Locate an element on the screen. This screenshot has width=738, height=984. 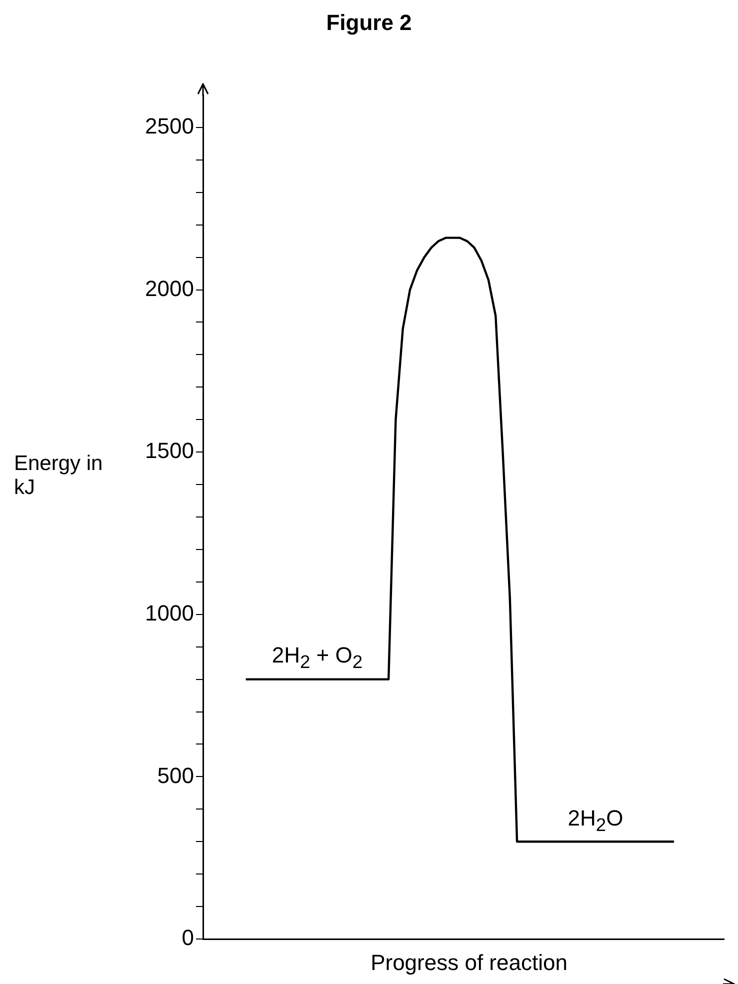
annotation: 2H$_{2}$ + O$_{2}$ is located at coordinates (317, 658).